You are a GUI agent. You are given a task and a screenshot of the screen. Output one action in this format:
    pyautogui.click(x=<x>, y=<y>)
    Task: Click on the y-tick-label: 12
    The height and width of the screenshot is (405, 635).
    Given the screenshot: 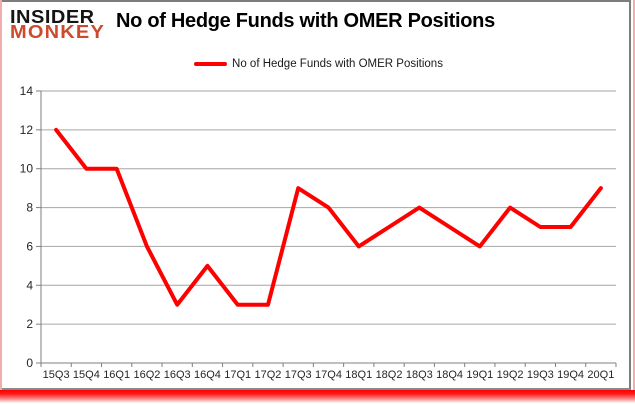 What is the action you would take?
    pyautogui.click(x=27, y=130)
    